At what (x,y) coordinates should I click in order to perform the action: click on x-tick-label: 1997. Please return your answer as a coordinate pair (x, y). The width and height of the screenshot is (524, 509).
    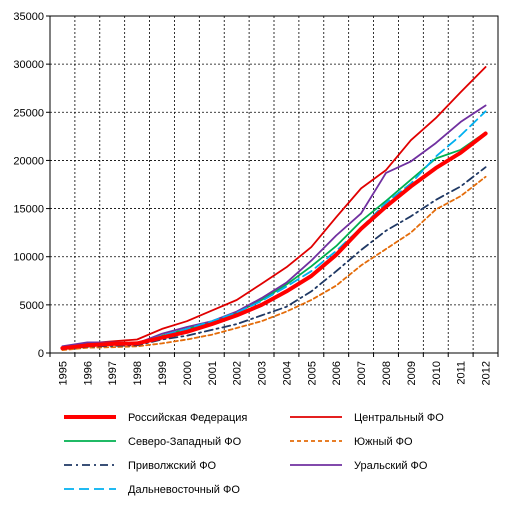
    Looking at the image, I should click on (113, 373).